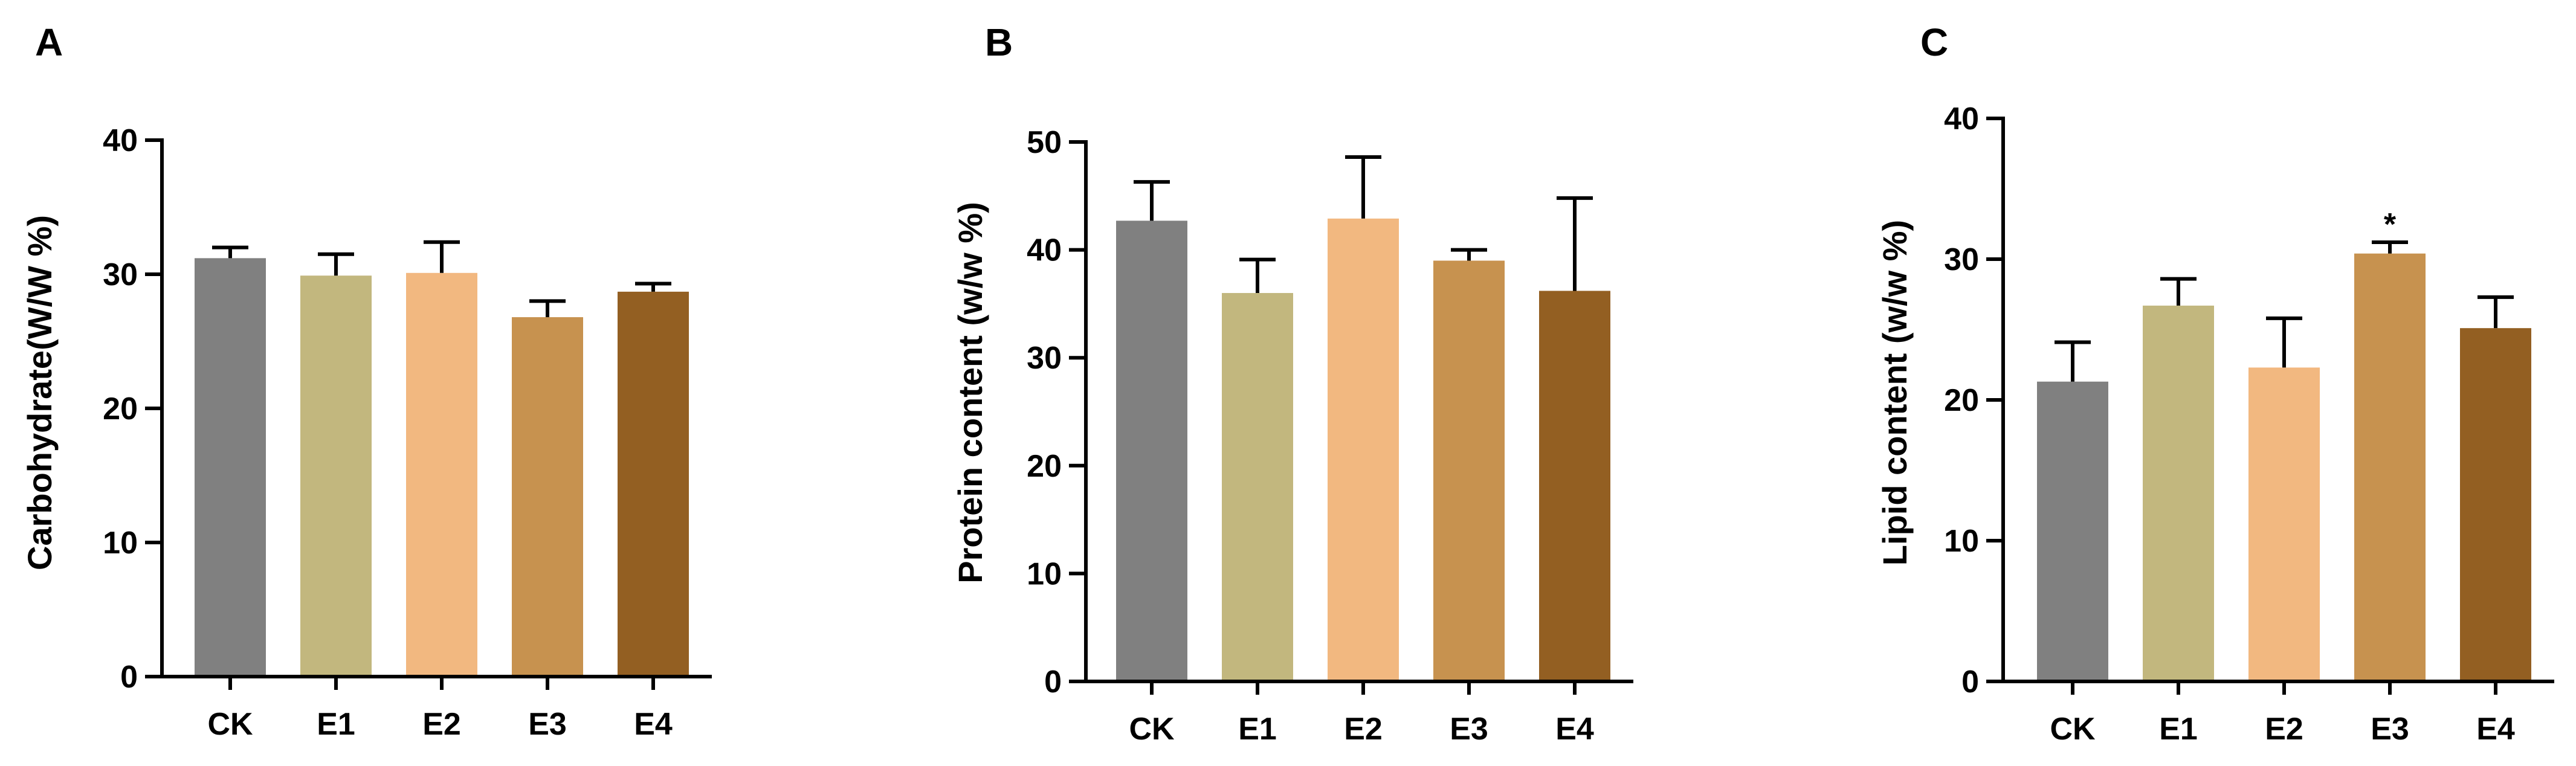 Image resolution: width=2576 pixels, height=766 pixels. I want to click on panel-b-y-tick-label-40: 40, so click(1045, 251).